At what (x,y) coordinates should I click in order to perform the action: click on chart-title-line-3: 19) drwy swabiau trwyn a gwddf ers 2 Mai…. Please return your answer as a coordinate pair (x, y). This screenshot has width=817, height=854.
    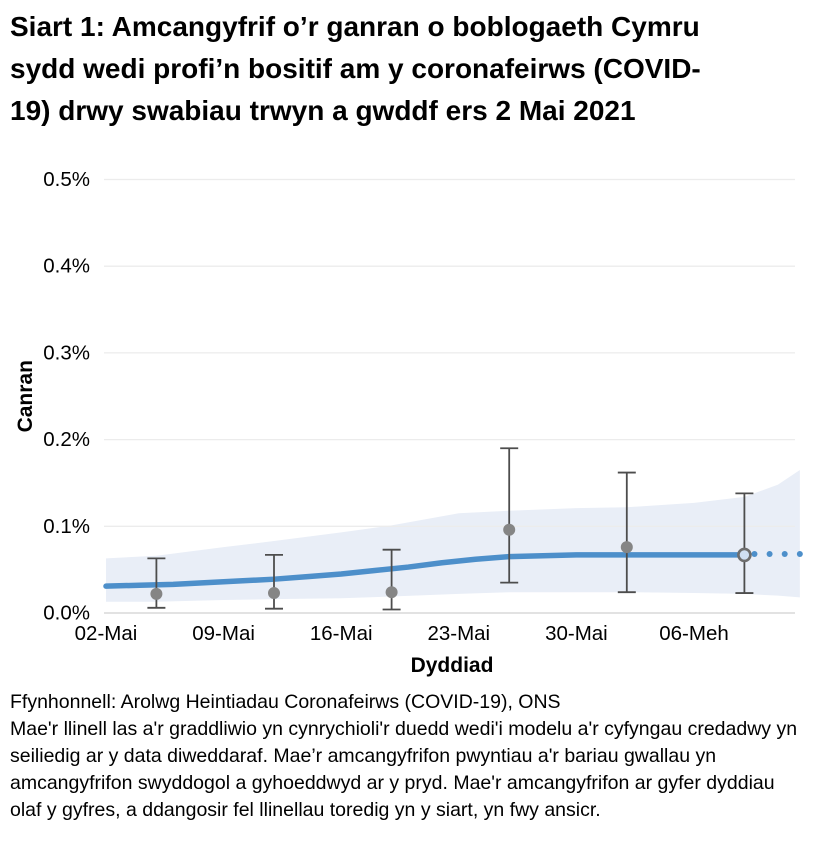
    Looking at the image, I should click on (323, 110).